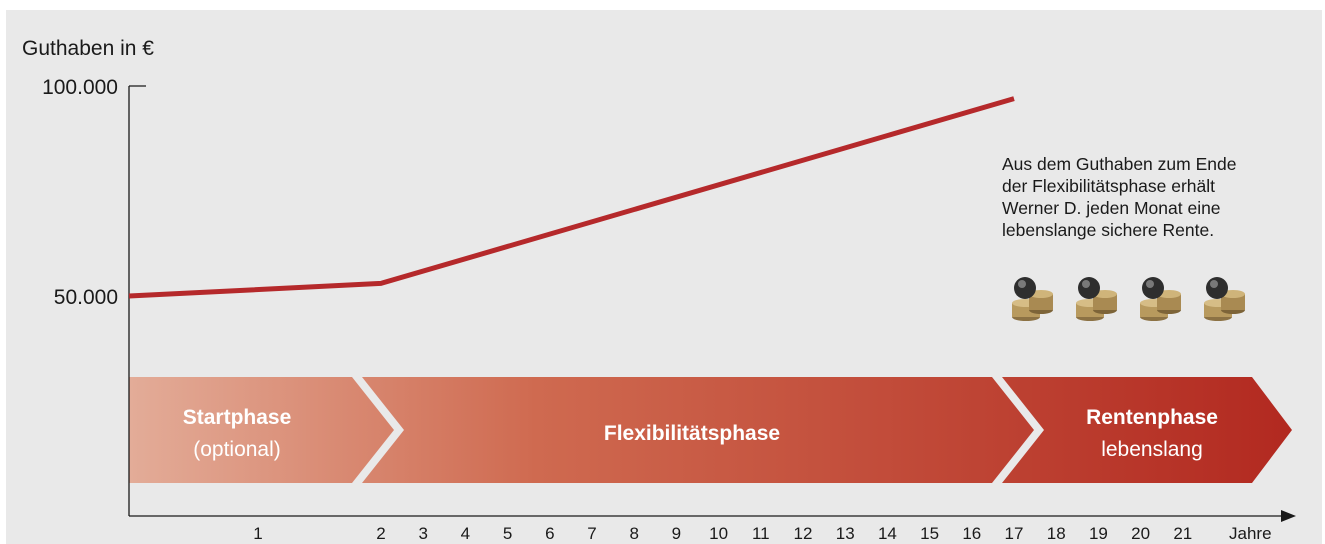  What do you see at coordinates (237, 417) in the screenshot?
I see `phase-title: Startphase` at bounding box center [237, 417].